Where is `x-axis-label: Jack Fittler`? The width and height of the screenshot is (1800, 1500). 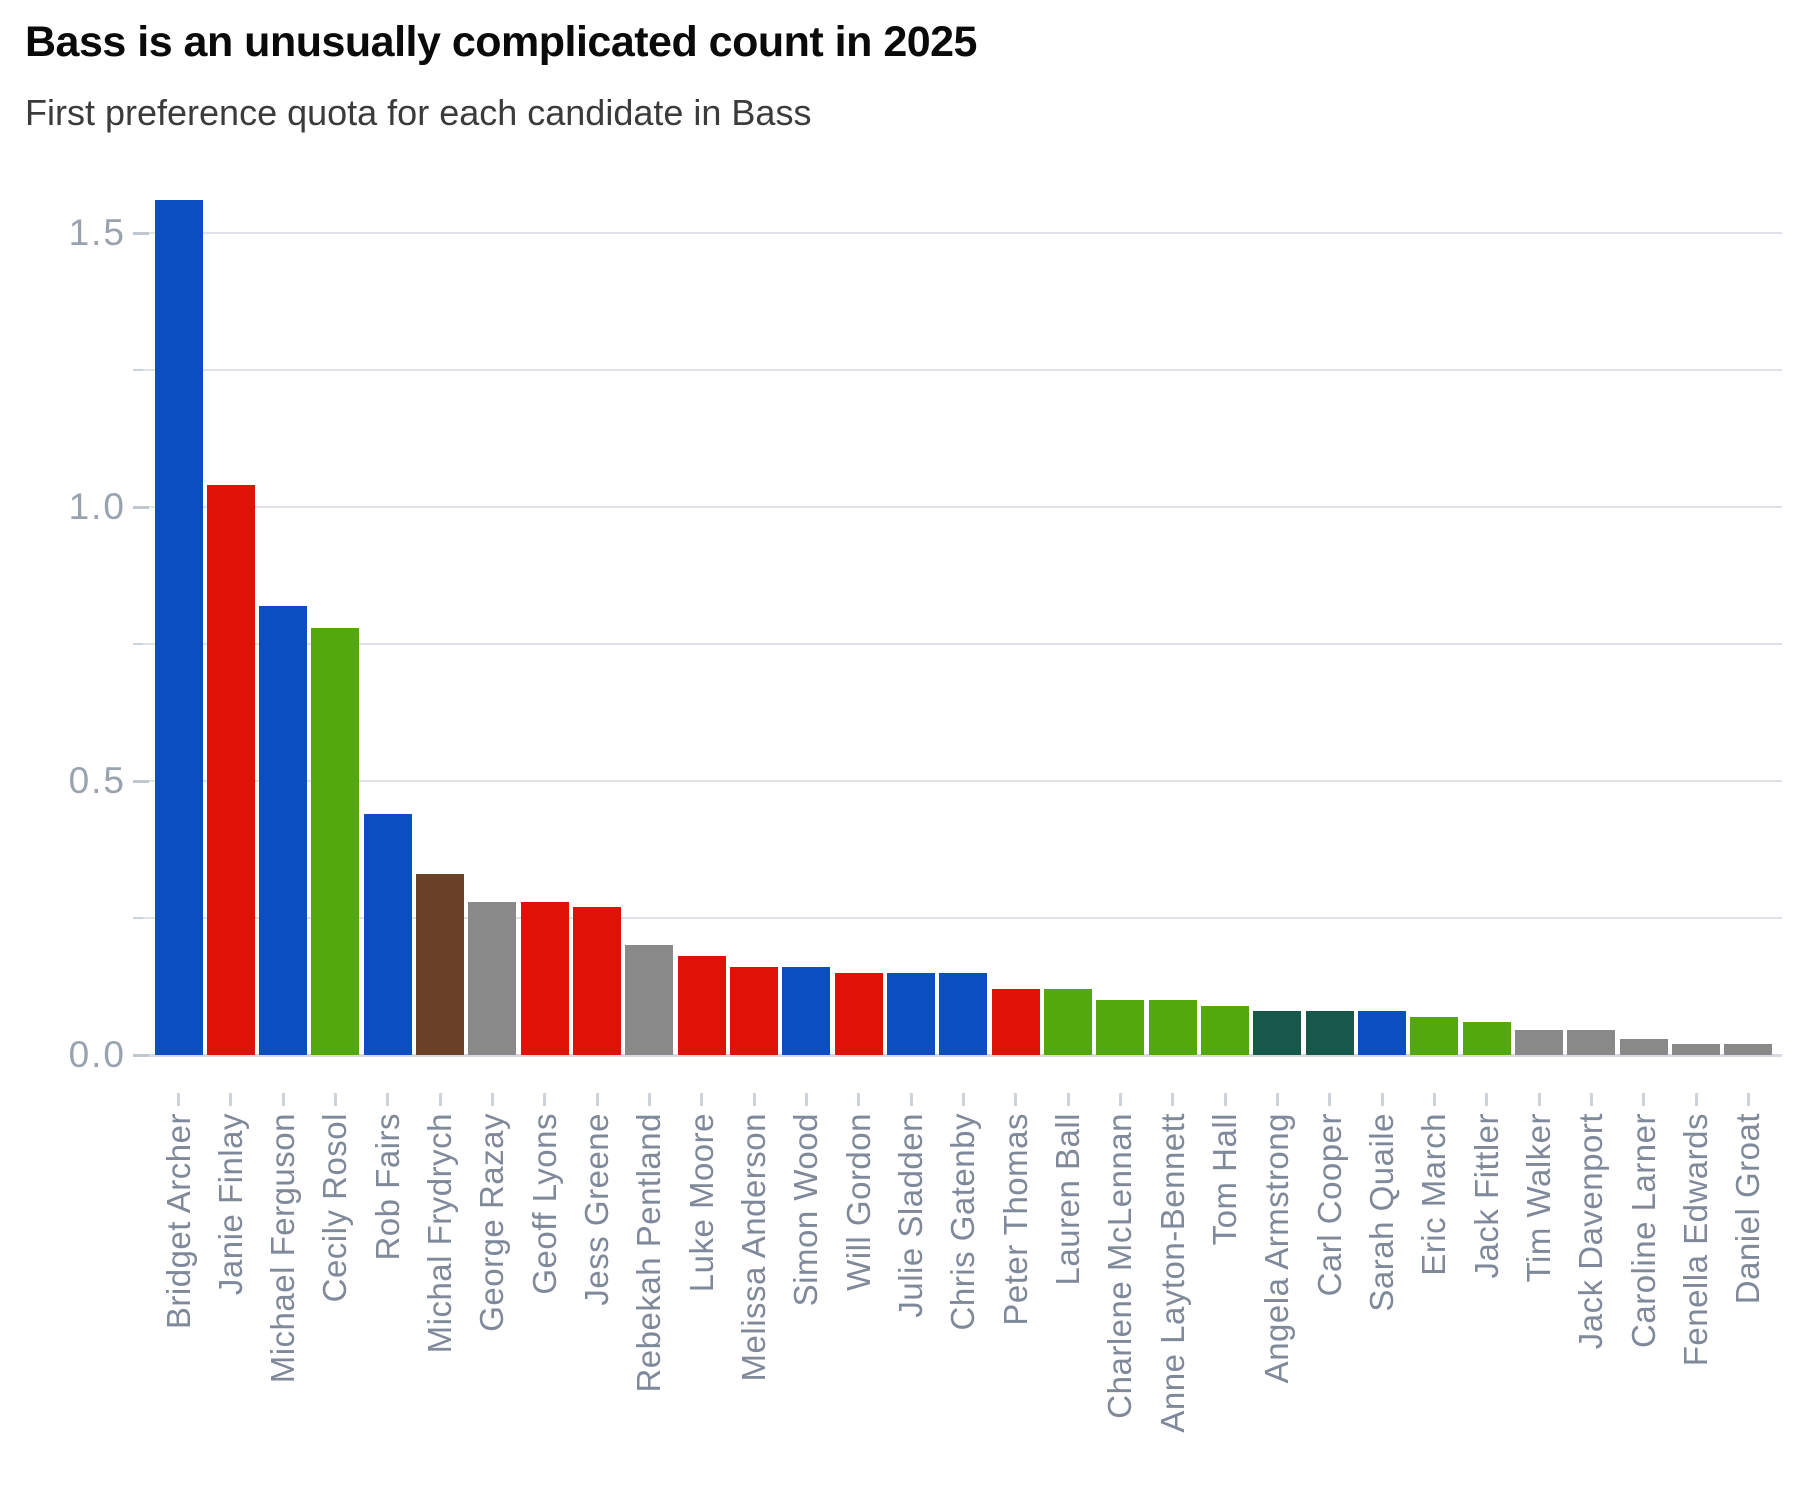
x-axis-label: Jack Fittler is located at coordinates (1486, 1196).